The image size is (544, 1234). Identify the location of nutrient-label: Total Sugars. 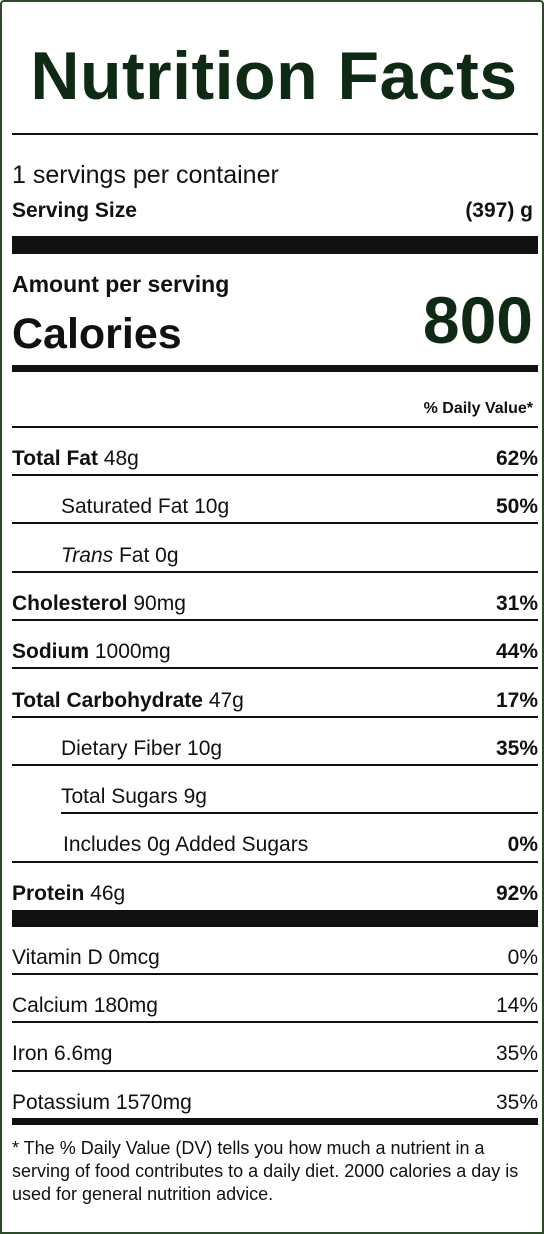
(119, 796).